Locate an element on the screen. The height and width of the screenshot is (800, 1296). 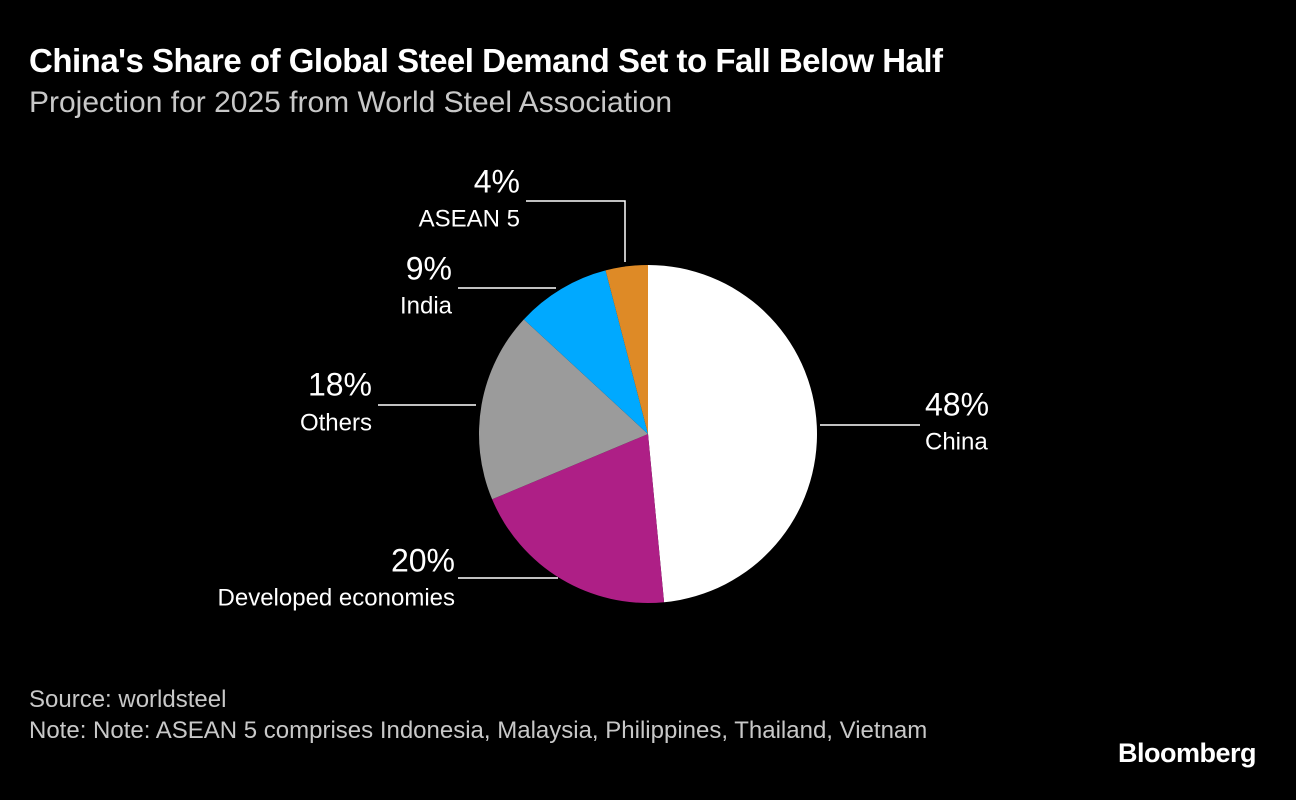
value-label: 20% is located at coordinates (423, 560).